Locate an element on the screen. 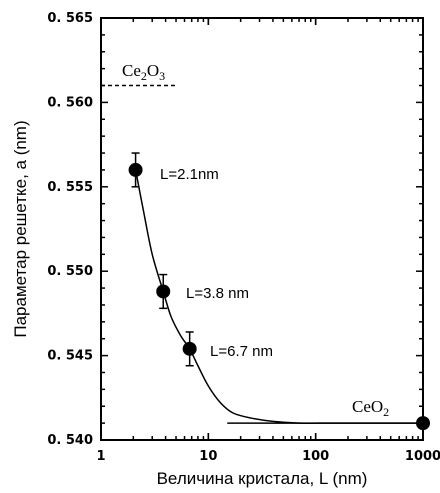 This screenshot has height=493, width=440. point-label-2: L=3.8 nm is located at coordinates (217, 293).